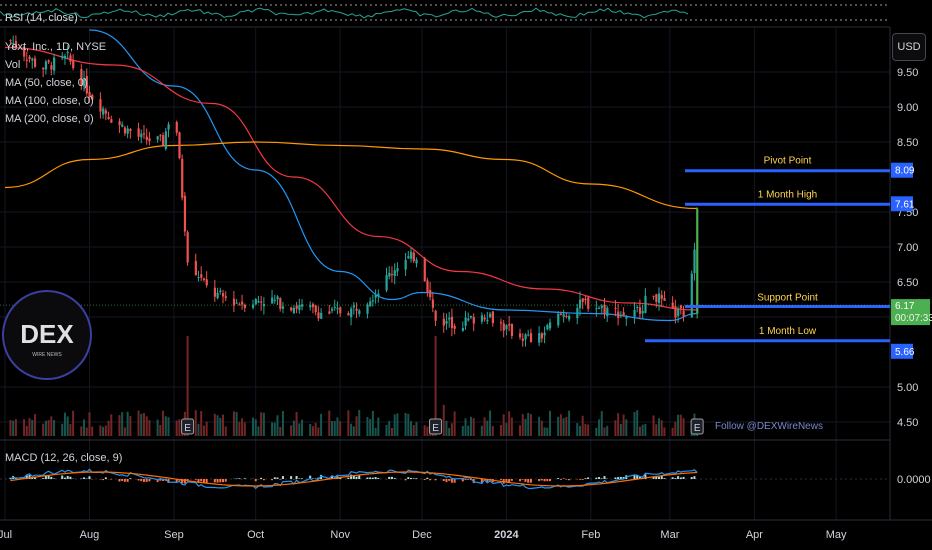 This screenshot has width=932, height=550. What do you see at coordinates (187, 428) in the screenshot?
I see `earnings-marker-letter: E` at bounding box center [187, 428].